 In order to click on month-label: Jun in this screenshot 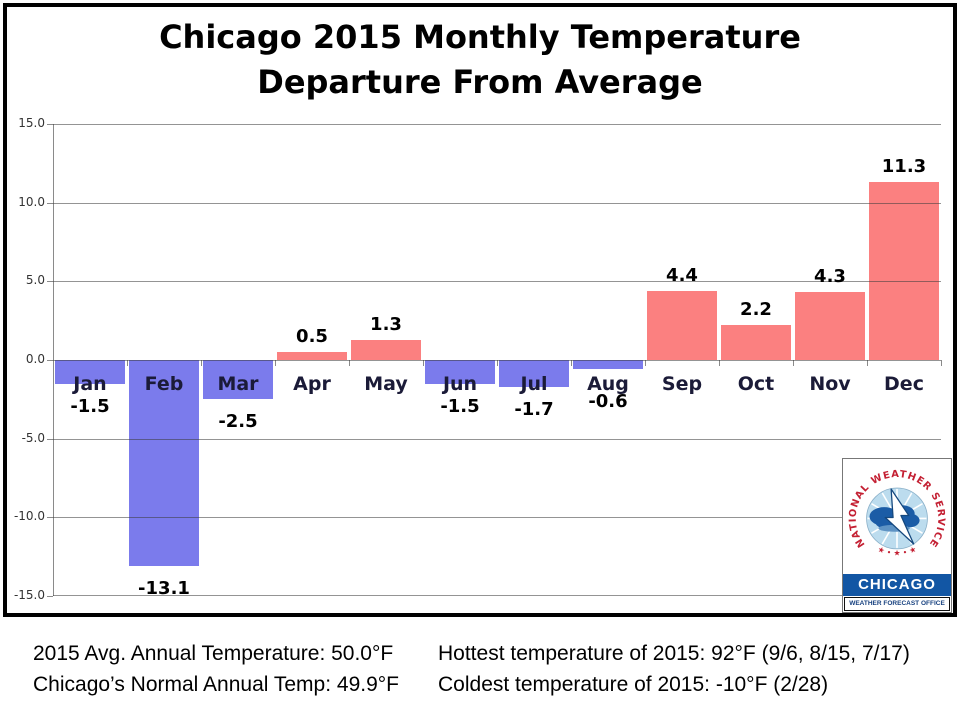, I will do `click(460, 384)`.